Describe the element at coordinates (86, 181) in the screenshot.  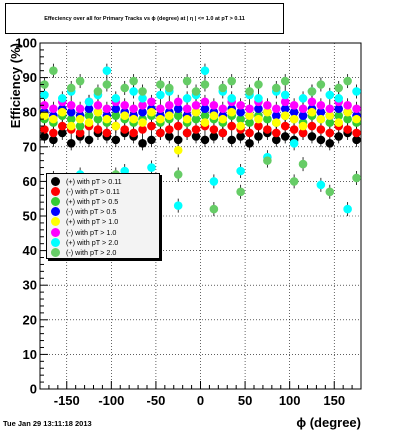
I see `legend-entry: (+) with pT > 0.11` at that location.